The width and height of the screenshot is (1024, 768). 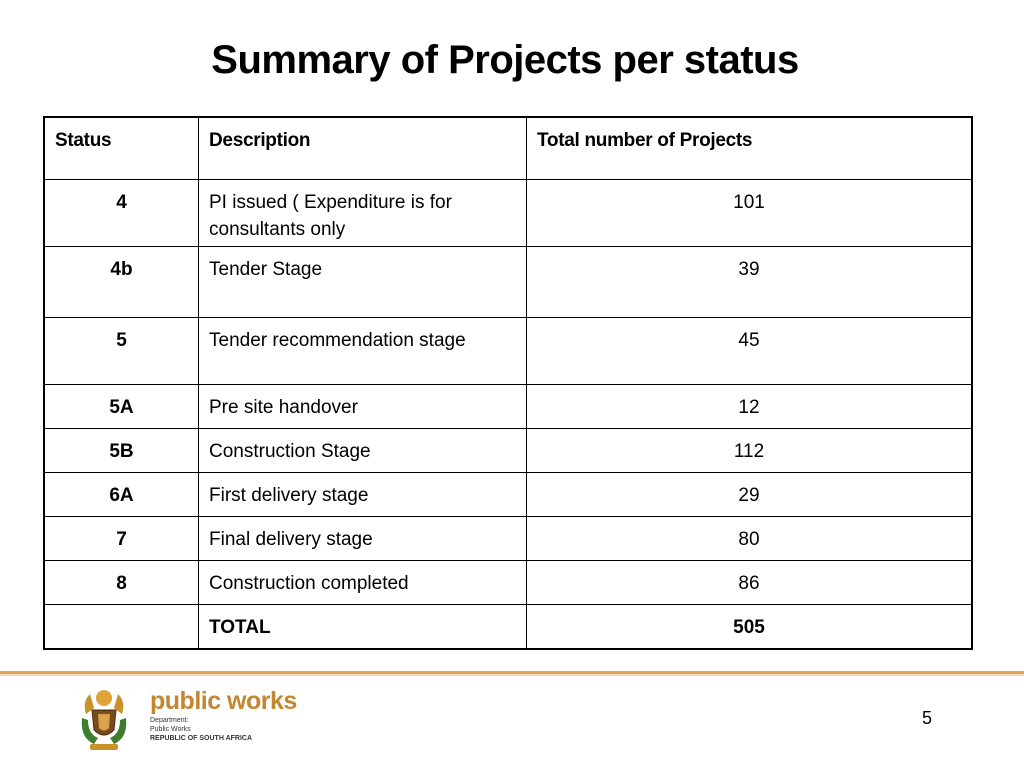 What do you see at coordinates (749, 494) in the screenshot?
I see `row-total: 29` at bounding box center [749, 494].